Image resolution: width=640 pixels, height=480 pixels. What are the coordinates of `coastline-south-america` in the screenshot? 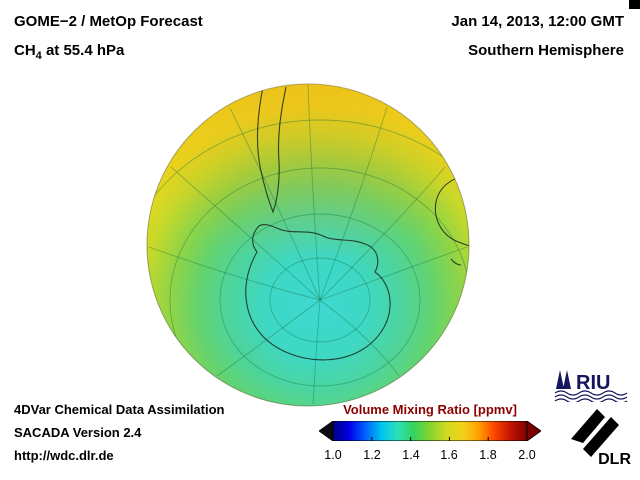 It's located at (271, 150).